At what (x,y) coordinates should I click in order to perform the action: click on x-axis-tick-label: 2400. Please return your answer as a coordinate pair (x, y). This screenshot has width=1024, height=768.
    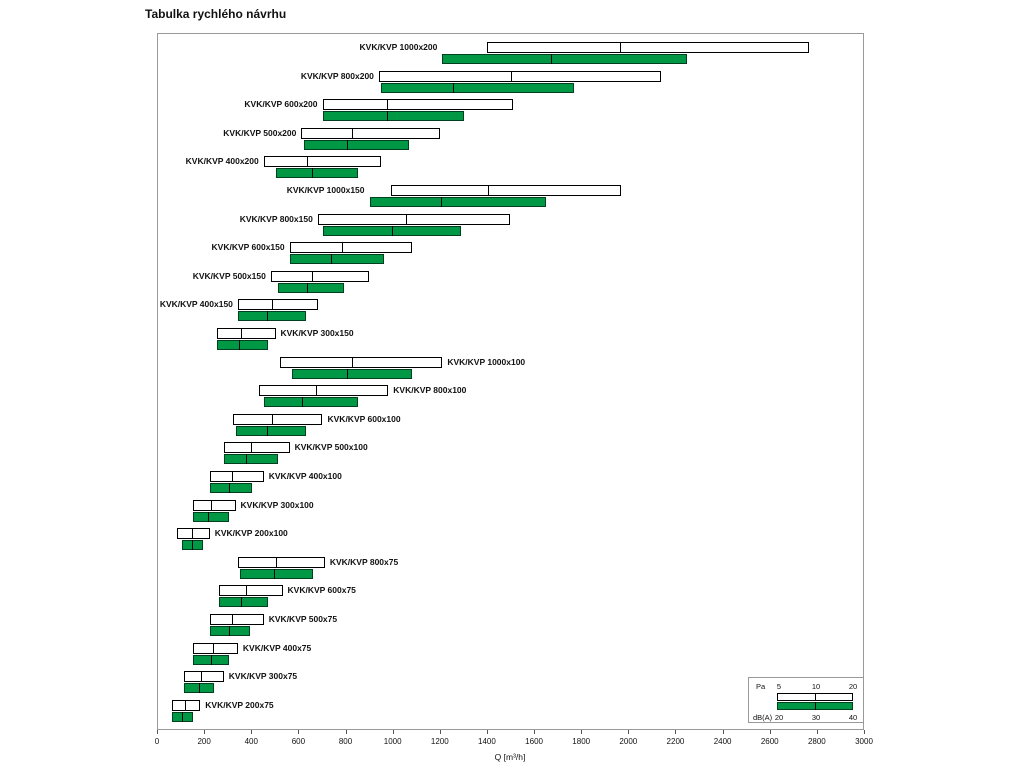
    Looking at the image, I should click on (722, 741).